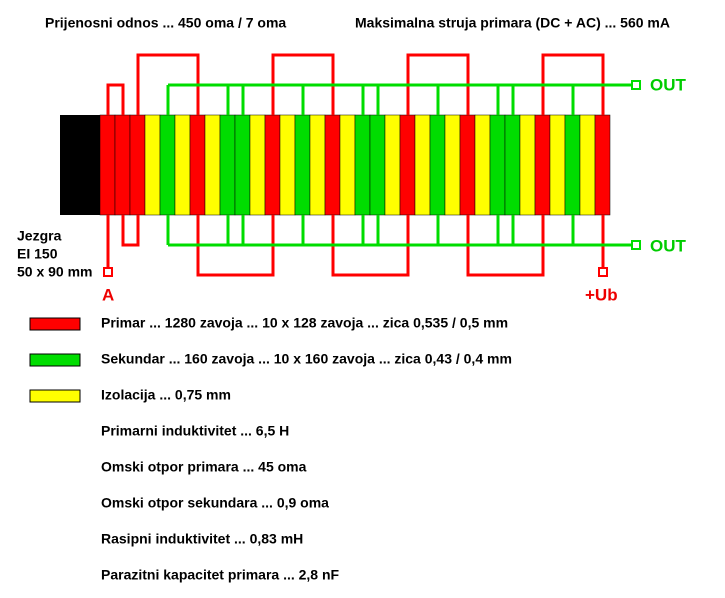  Describe the element at coordinates (195, 431) in the screenshot. I see `spec-line: Primarni induktivitet ... 6,5 H` at that location.